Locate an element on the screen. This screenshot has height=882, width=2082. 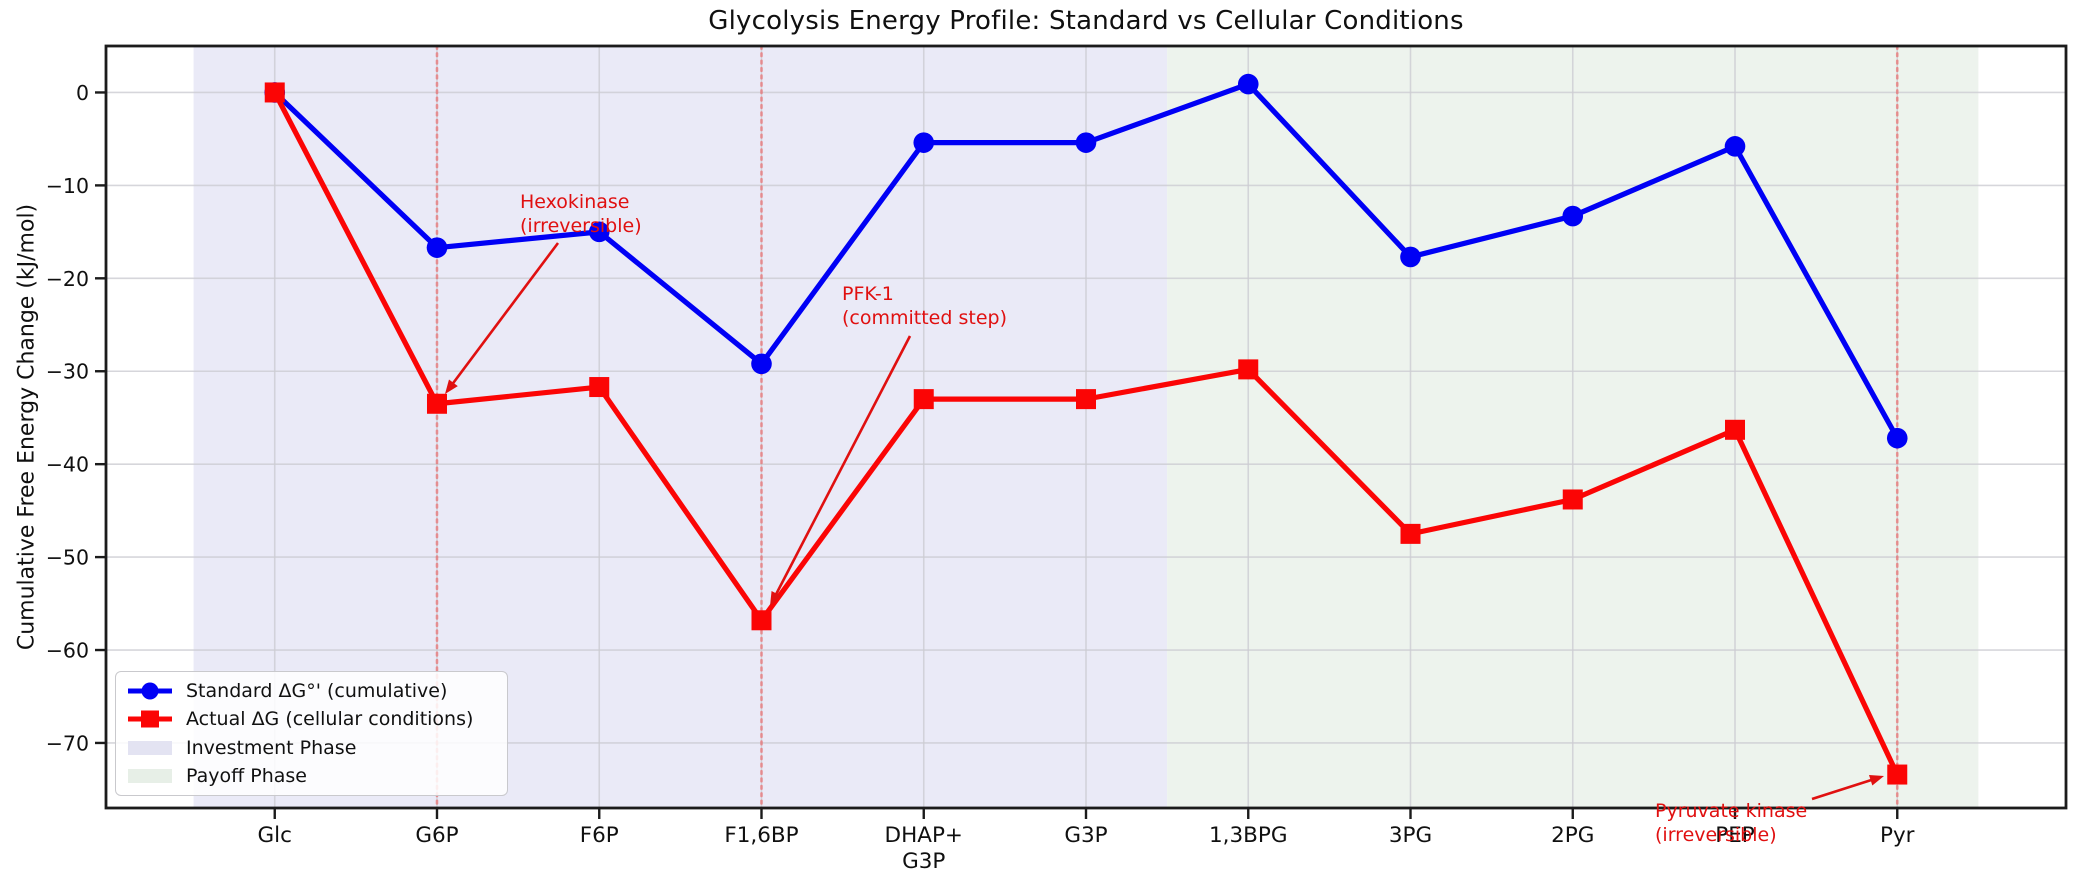
x-tick-label: F6P is located at coordinates (599, 835).